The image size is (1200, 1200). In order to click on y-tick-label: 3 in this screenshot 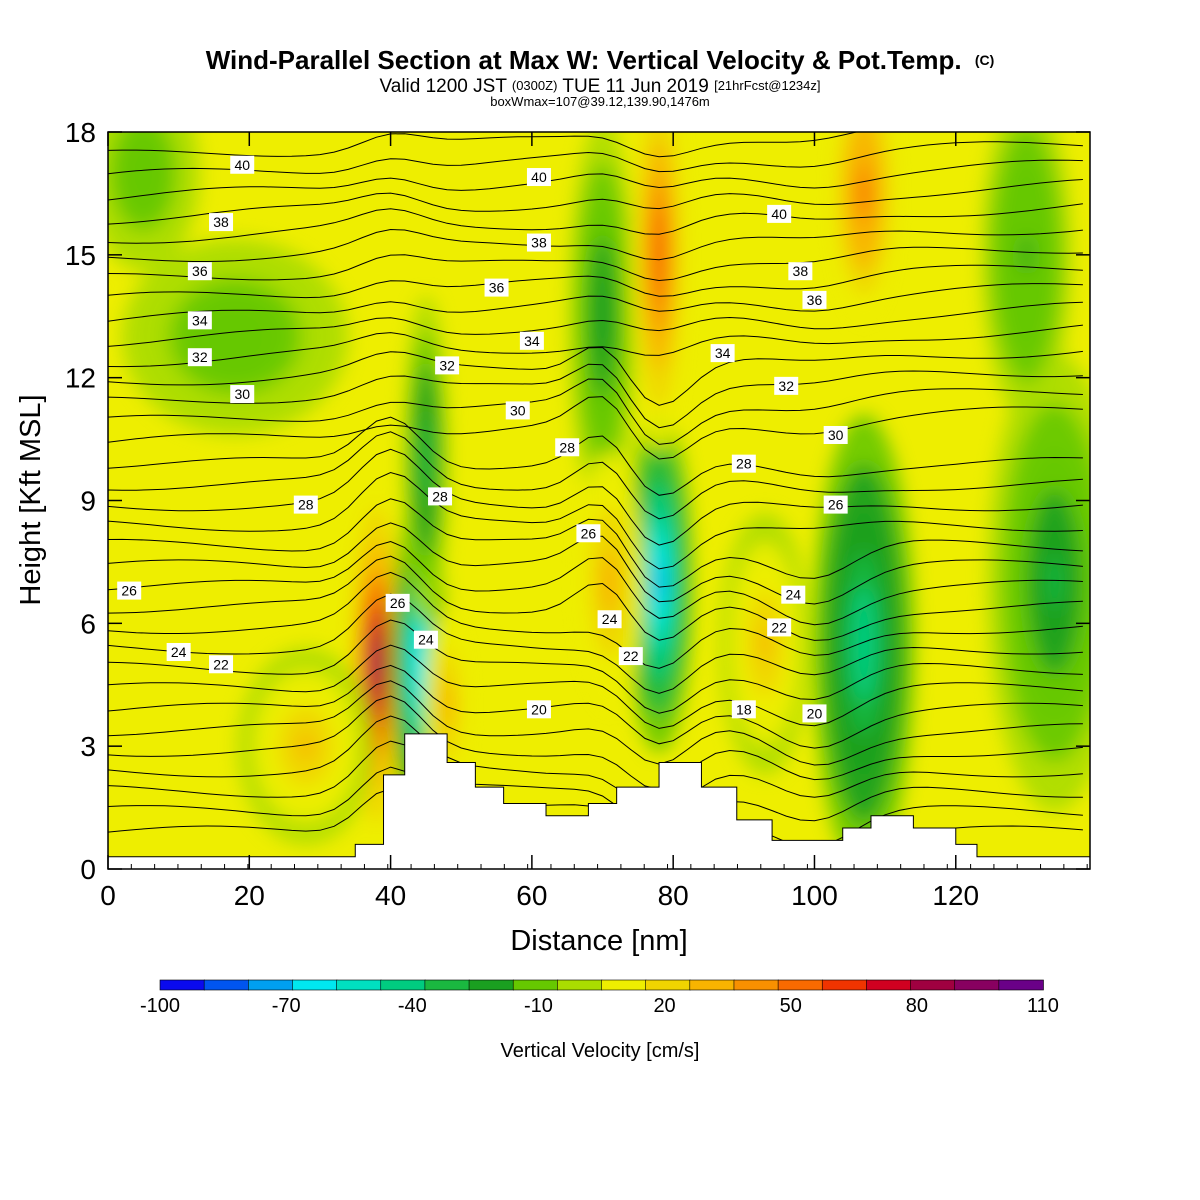, I will do `click(88, 746)`.